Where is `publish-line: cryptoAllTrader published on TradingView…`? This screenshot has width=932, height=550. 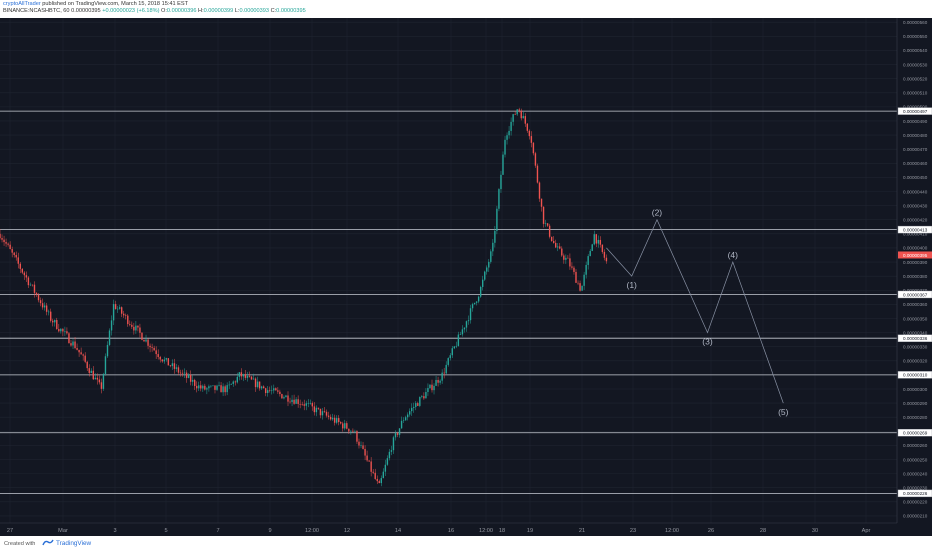 publish-line: cryptoAllTrader published on TradingView… is located at coordinates (95, 4).